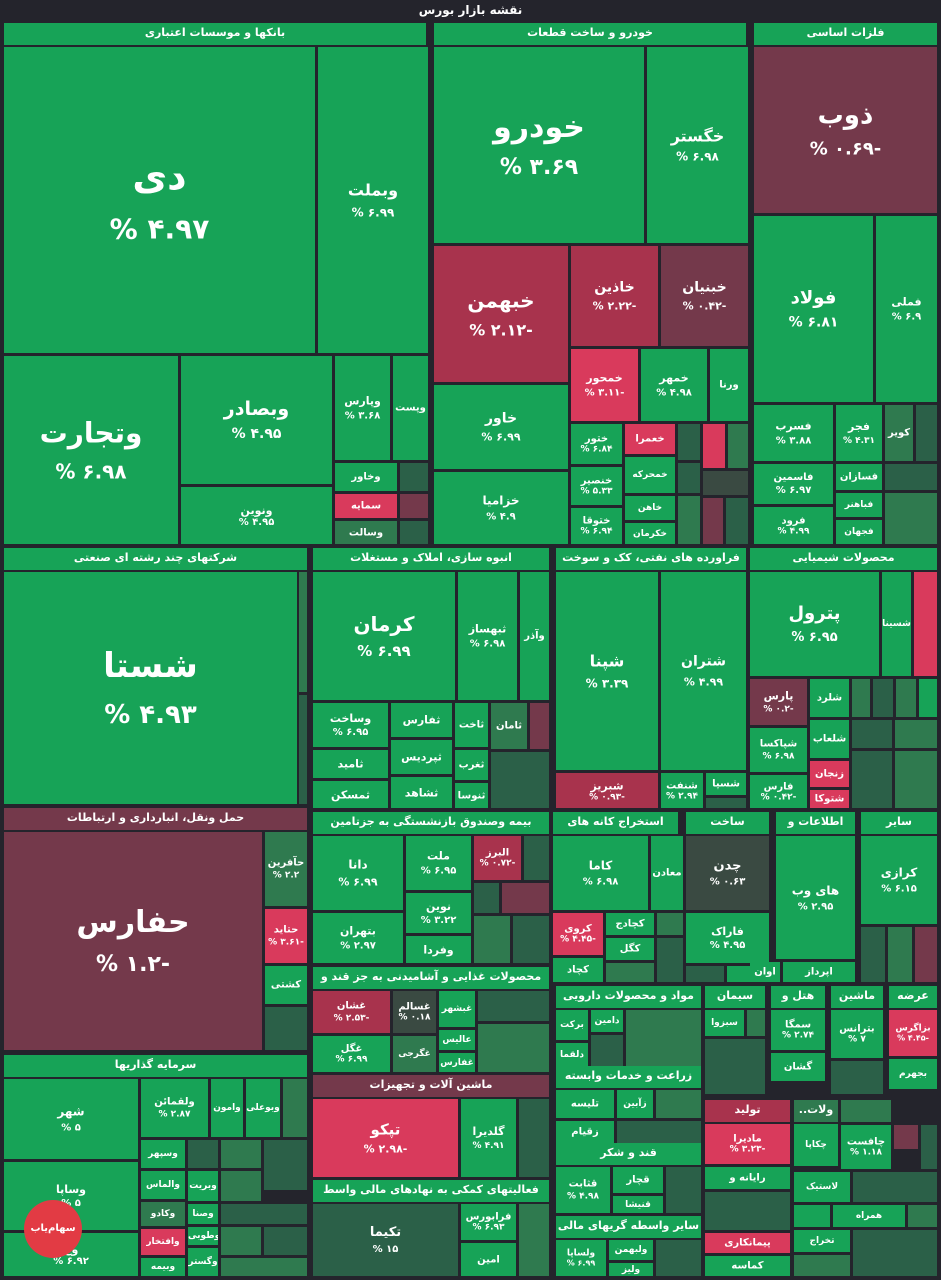 The height and width of the screenshot is (1280, 941). Describe the element at coordinates (815, 823) in the screenshot. I see `sector-it: اطلاعات و` at that location.